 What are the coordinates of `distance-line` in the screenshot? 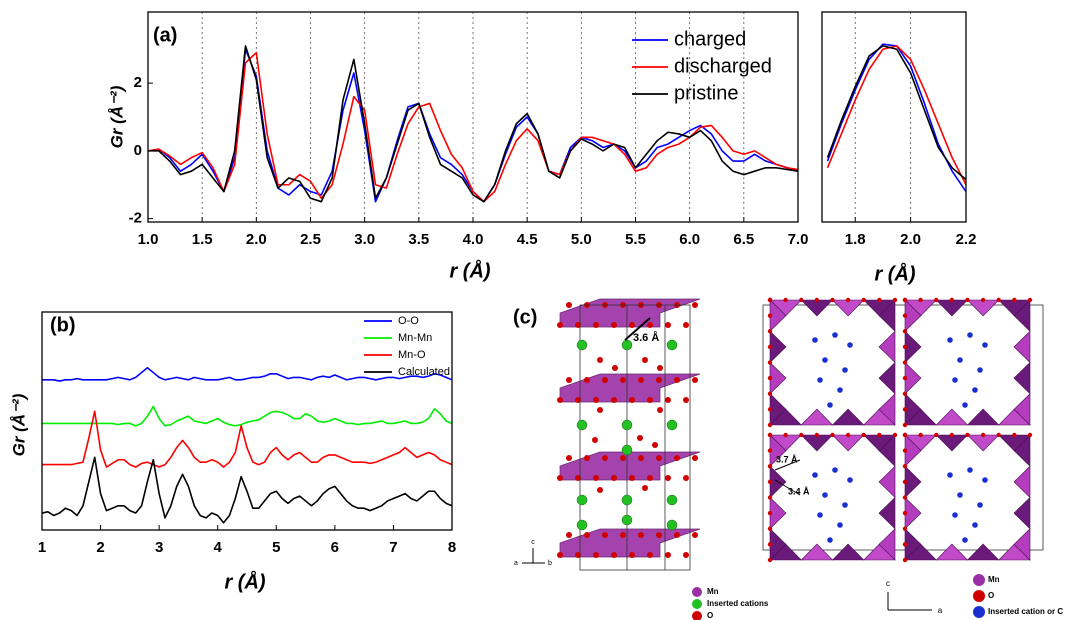 It's located at (787, 487).